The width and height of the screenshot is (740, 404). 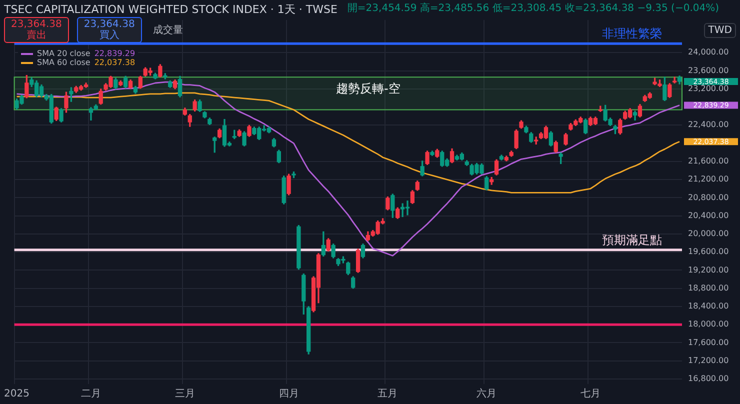 I want to click on x-tick-label: 七月, so click(x=590, y=394).